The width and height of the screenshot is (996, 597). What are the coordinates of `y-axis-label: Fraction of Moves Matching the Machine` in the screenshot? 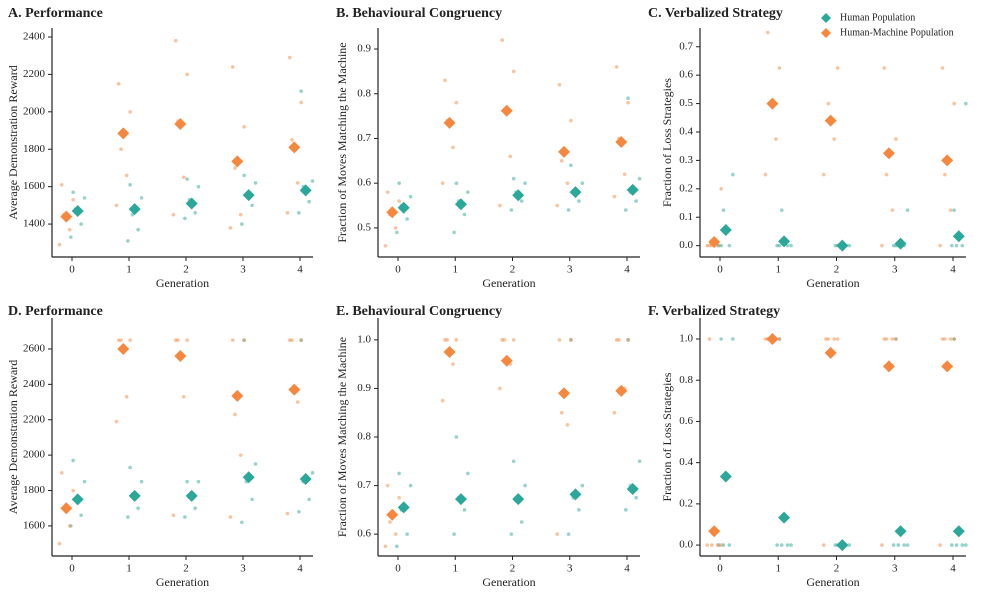 It's located at (342, 437).